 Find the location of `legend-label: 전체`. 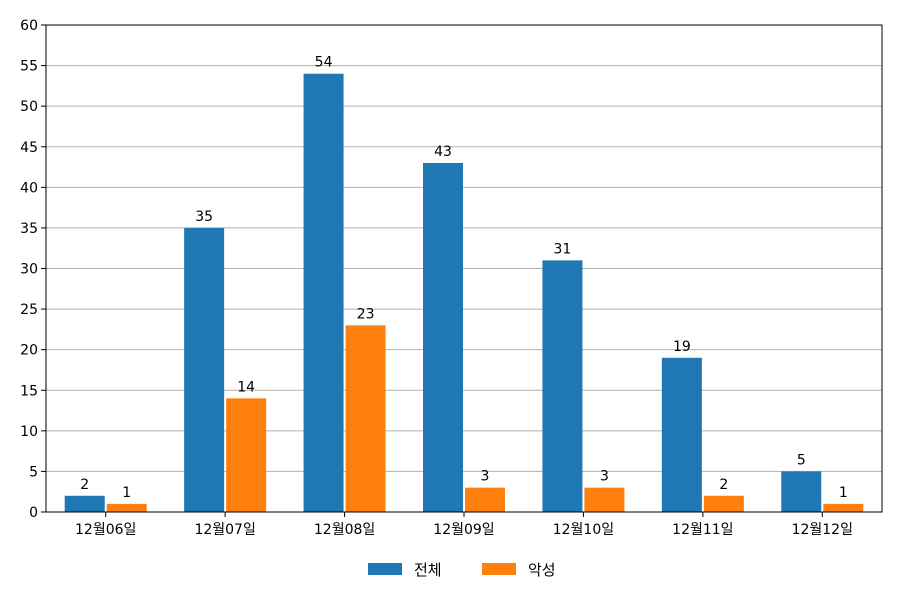

legend-label: 전체 is located at coordinates (428, 570).